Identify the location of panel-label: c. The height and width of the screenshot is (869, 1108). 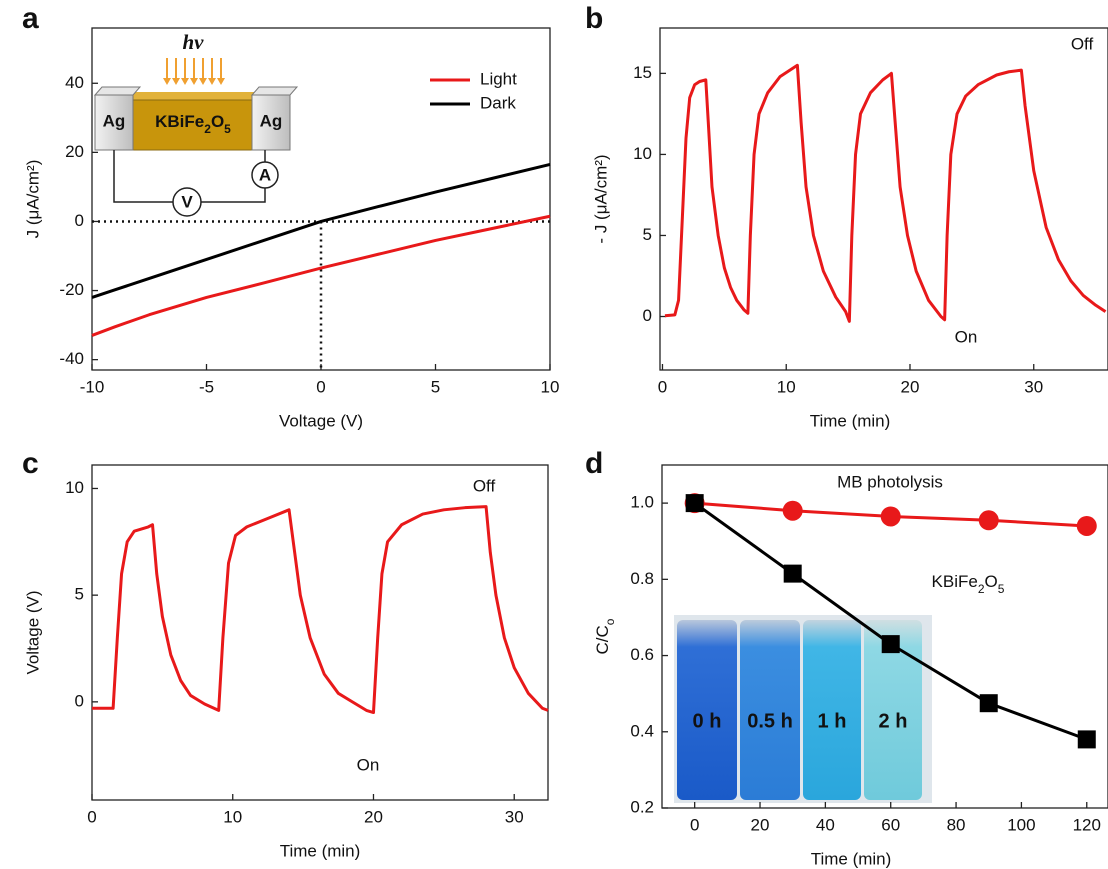
(30, 463).